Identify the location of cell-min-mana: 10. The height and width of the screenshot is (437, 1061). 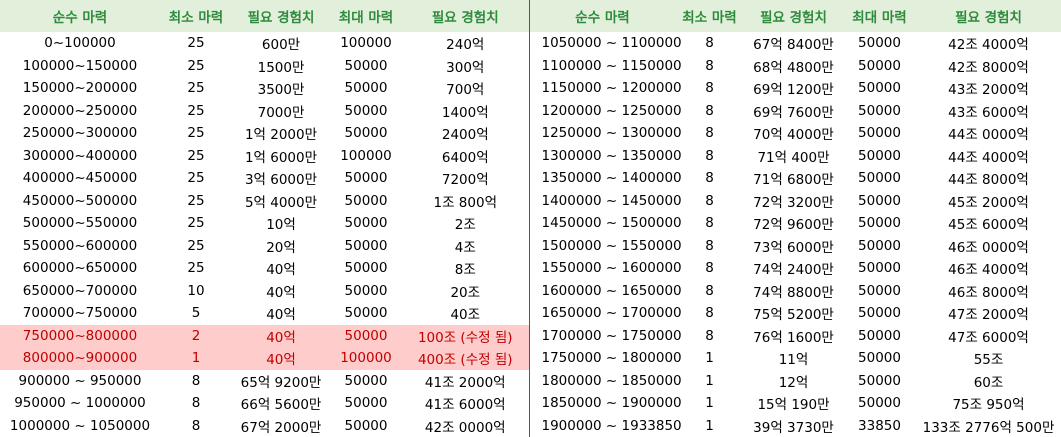
(196, 291).